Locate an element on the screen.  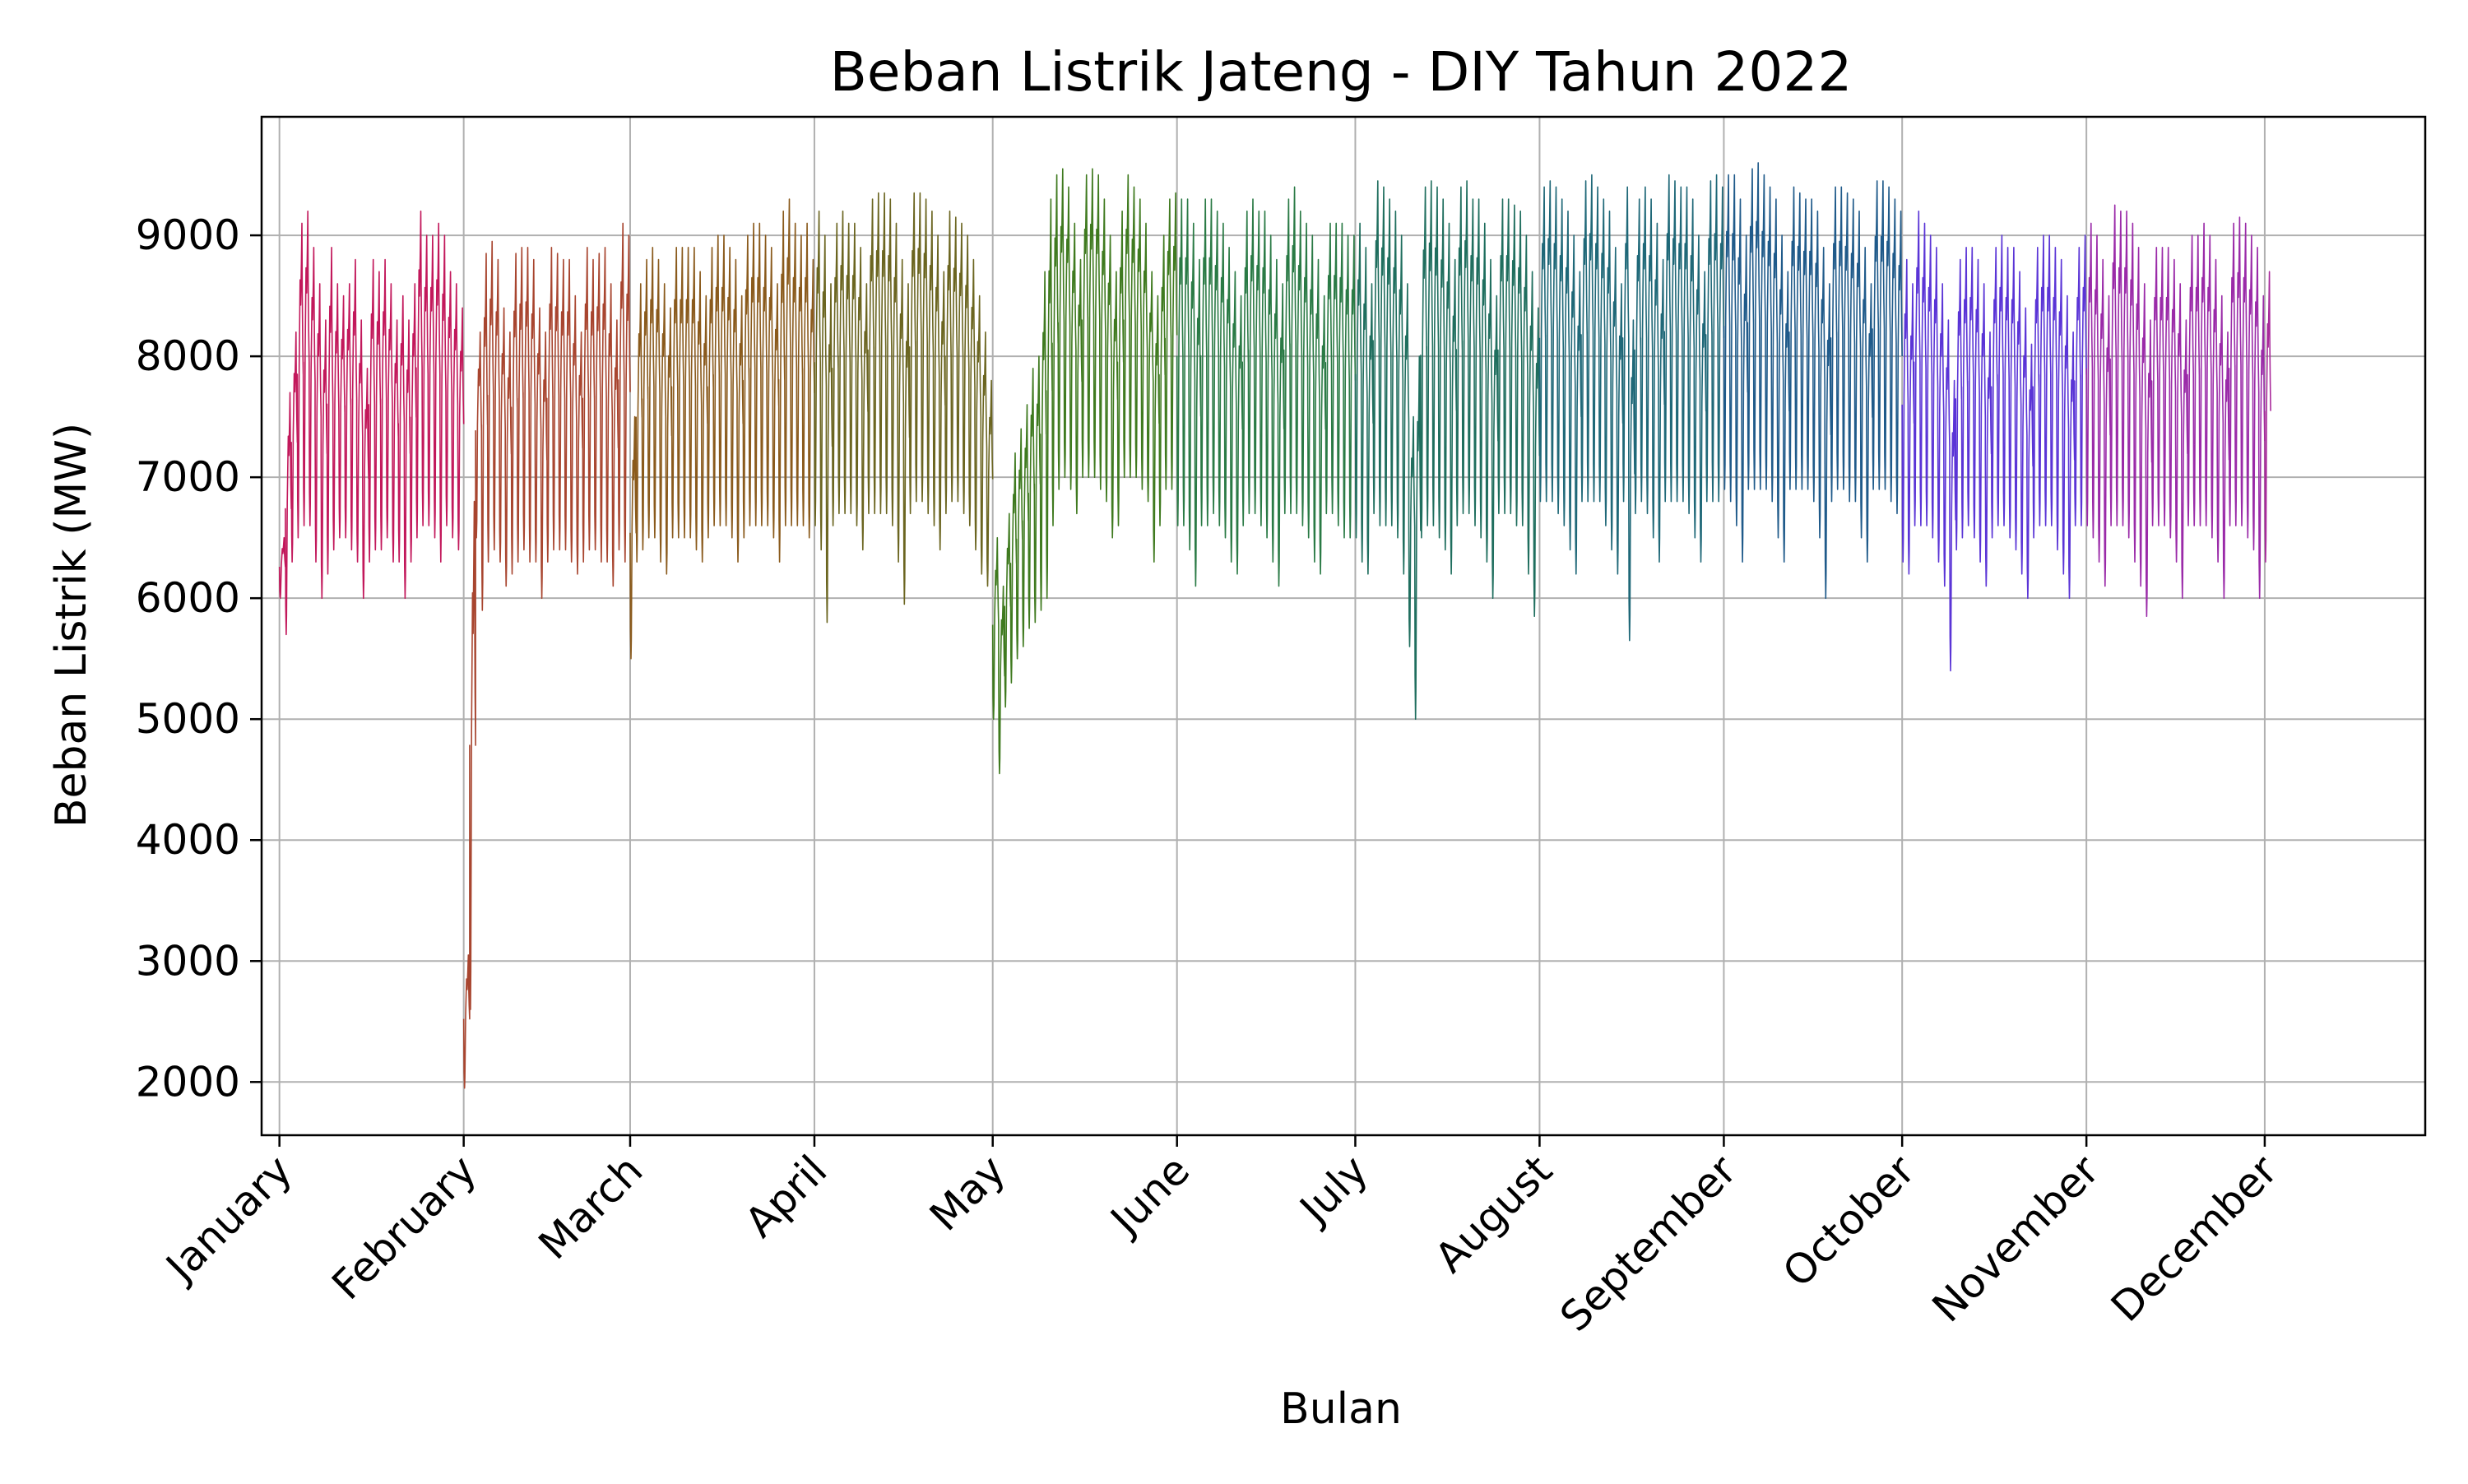
x-tick-label: December is located at coordinates (2194, 1238).